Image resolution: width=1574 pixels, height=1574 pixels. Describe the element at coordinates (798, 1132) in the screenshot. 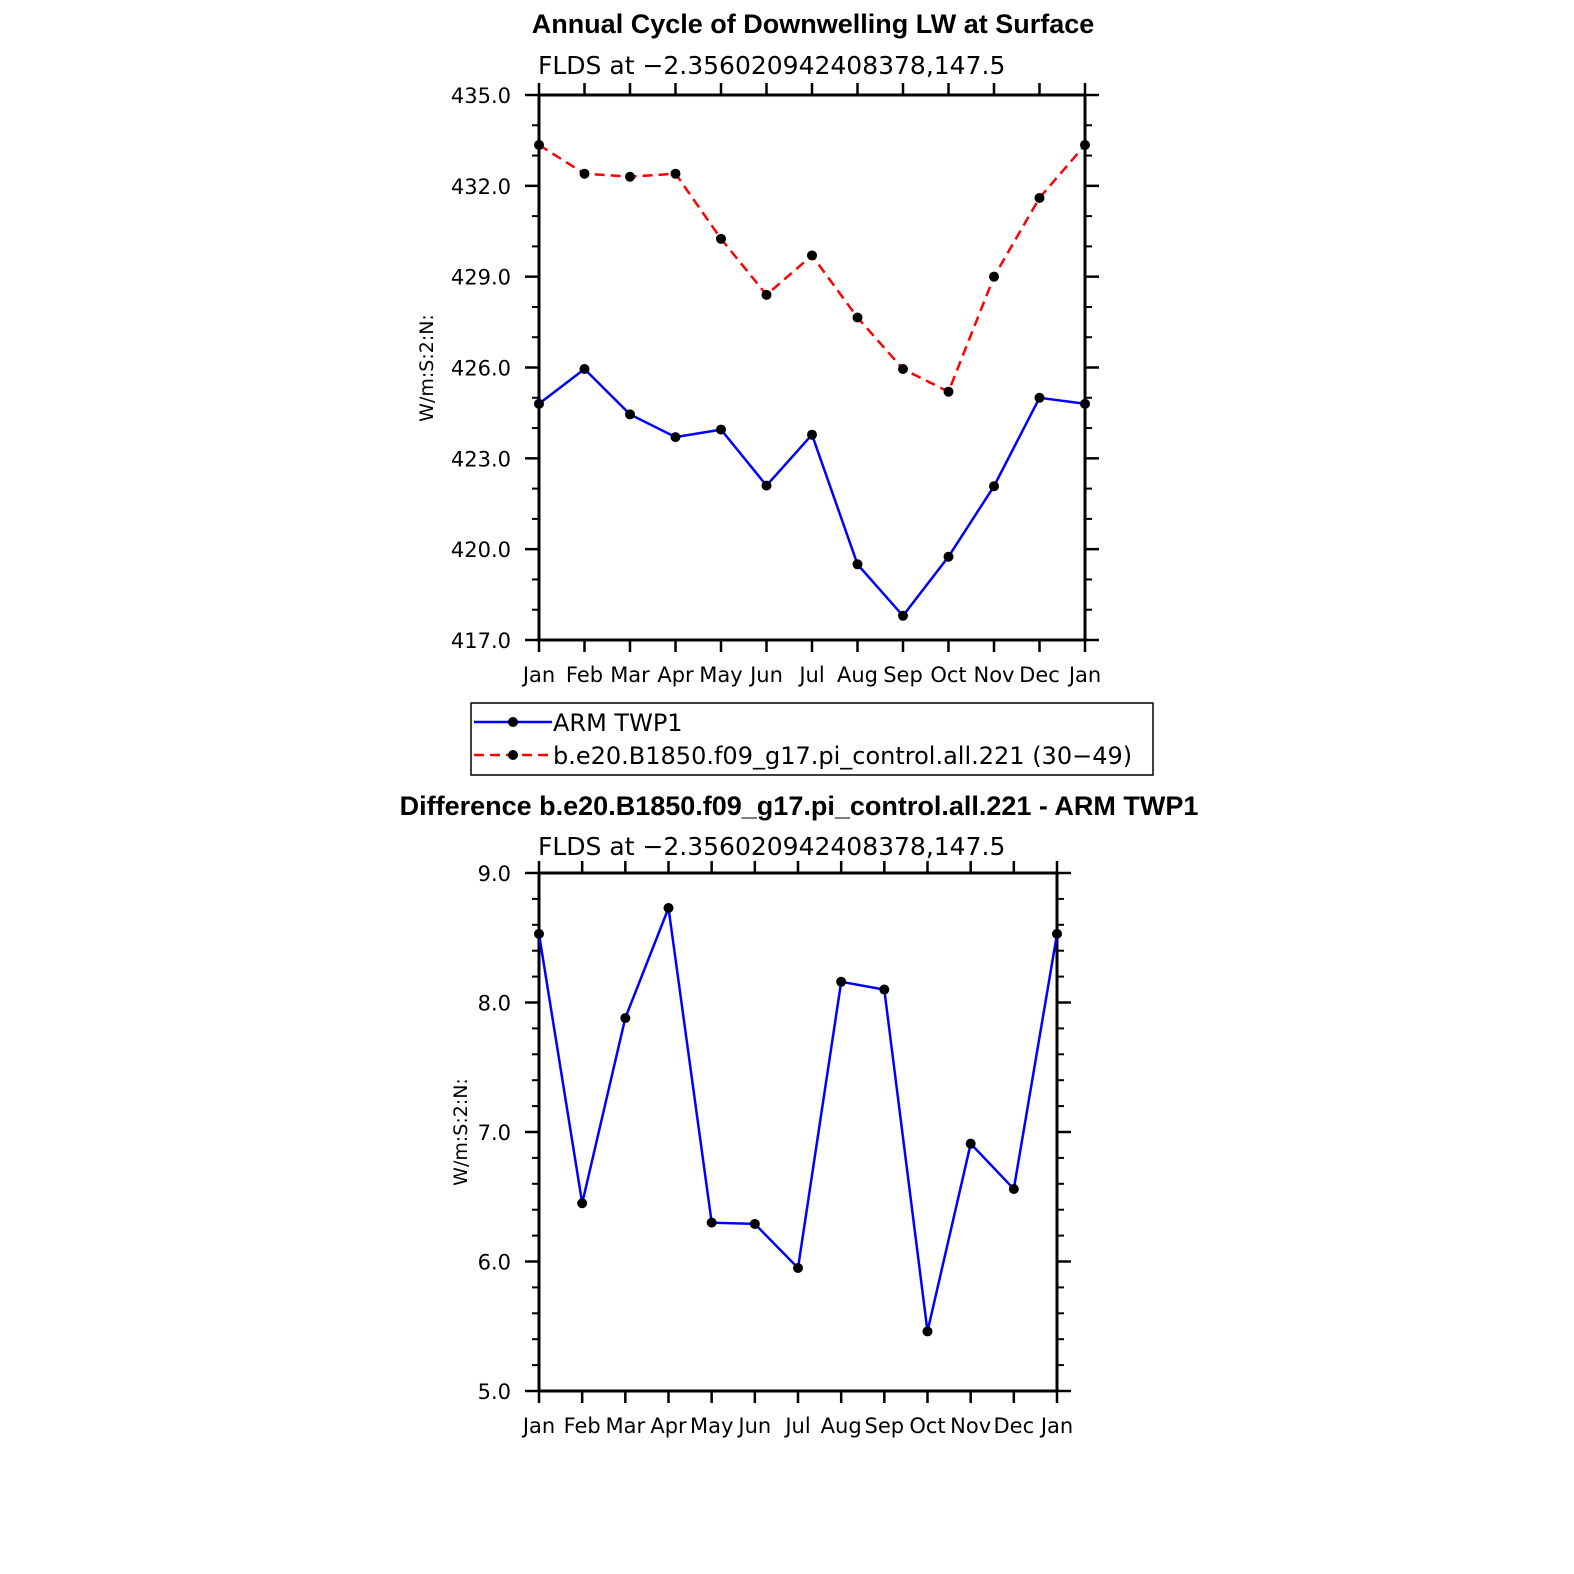

I see `chart2-frame` at that location.